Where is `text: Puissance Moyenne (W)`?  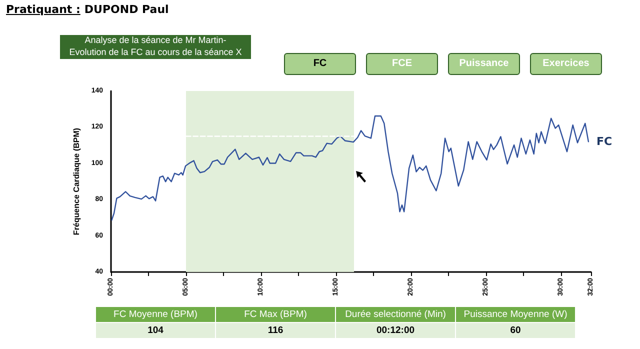
text: Puissance Moyenne (W) is located at coordinates (516, 314).